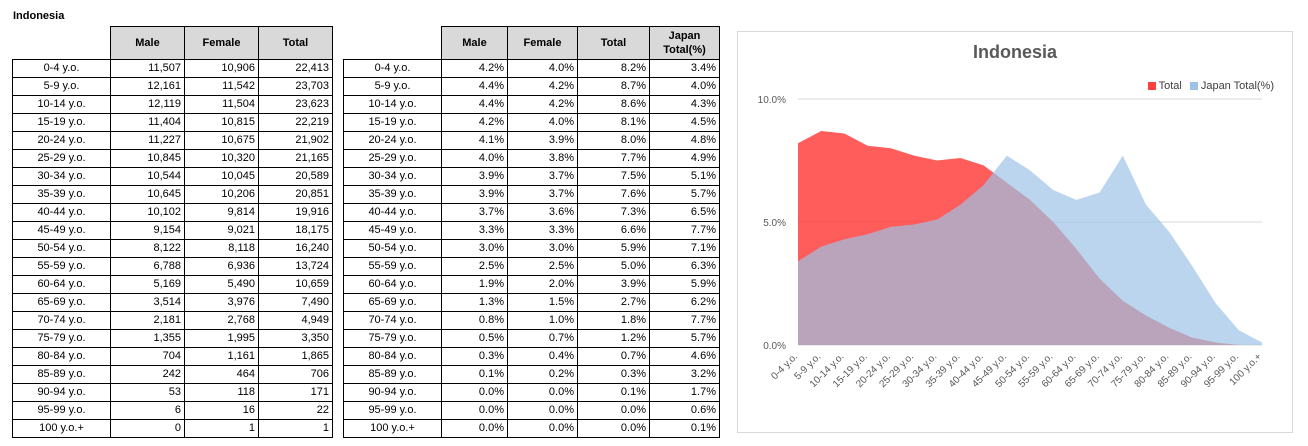  What do you see at coordinates (774, 346) in the screenshot?
I see `y-tick-label: 0.0%` at bounding box center [774, 346].